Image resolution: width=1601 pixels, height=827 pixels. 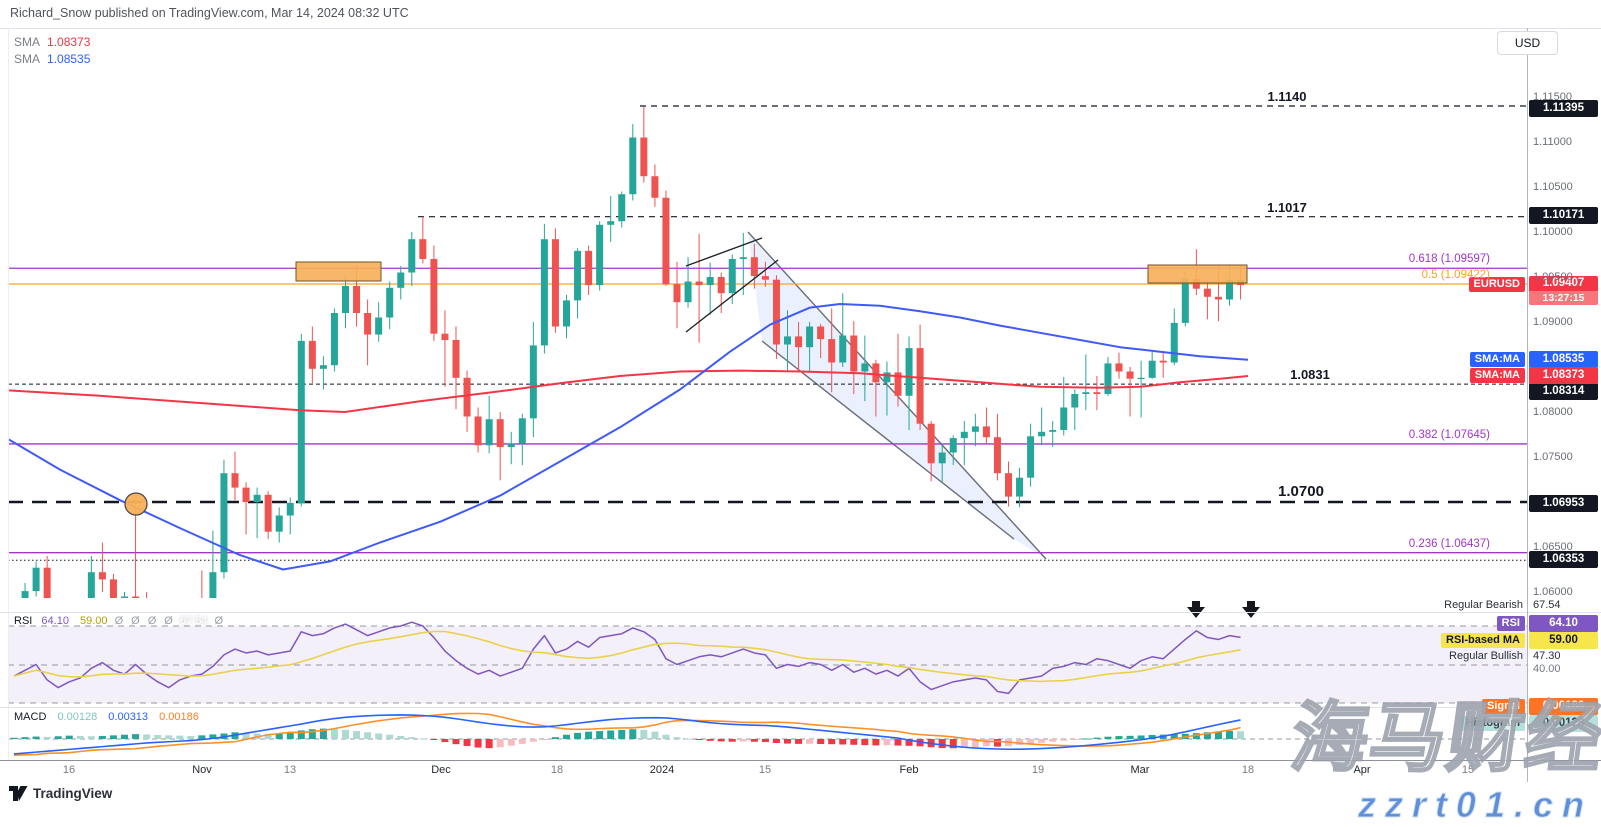 What do you see at coordinates (627, 734) in the screenshot?
I see `macd-signal-line` at bounding box center [627, 734].